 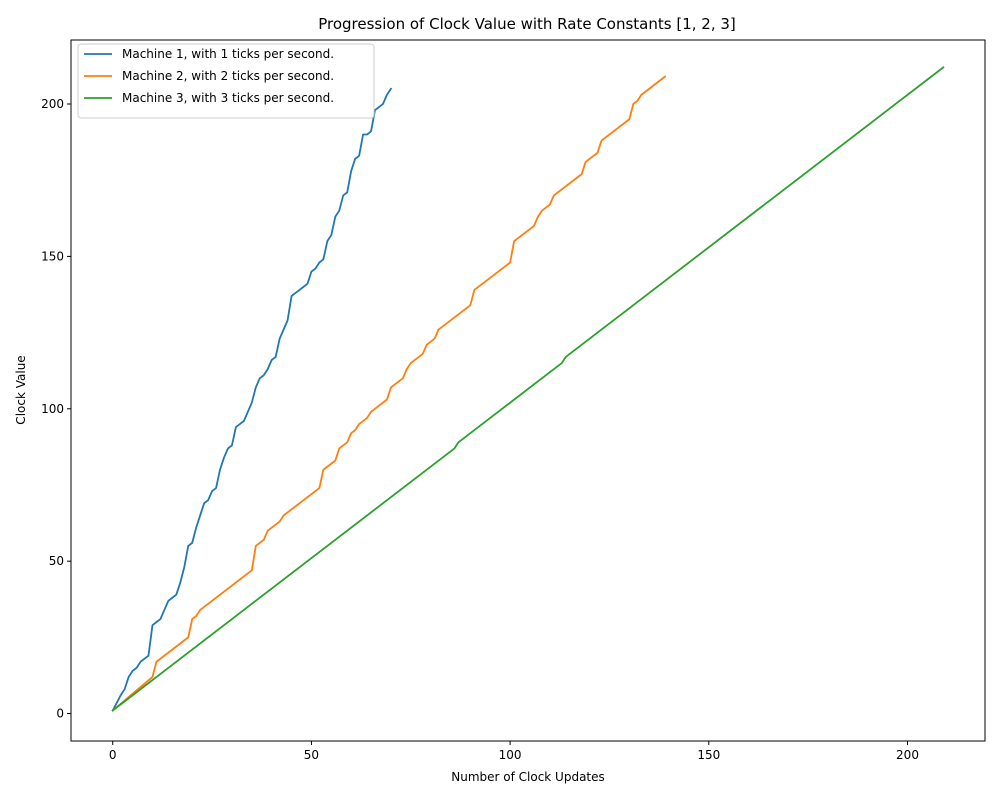 What do you see at coordinates (311, 755) in the screenshot?
I see `x-tick-label: 50` at bounding box center [311, 755].